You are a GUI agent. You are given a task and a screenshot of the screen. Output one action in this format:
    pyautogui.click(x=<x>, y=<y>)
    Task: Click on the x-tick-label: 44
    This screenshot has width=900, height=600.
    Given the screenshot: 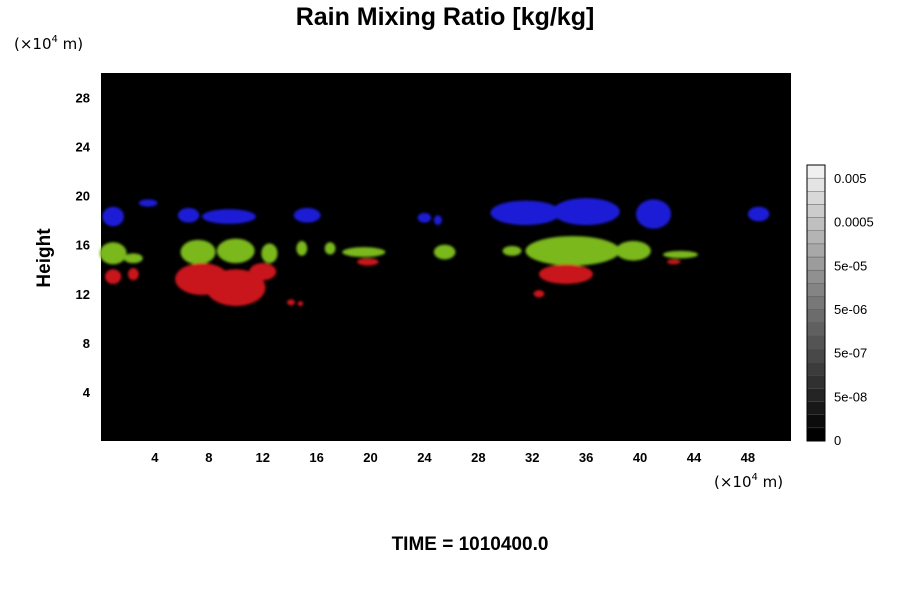 What is the action you would take?
    pyautogui.click(x=694, y=457)
    